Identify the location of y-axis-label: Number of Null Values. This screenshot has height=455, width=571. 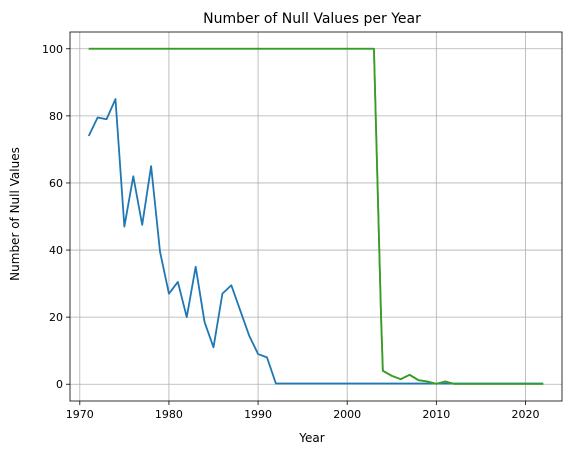
(15, 214).